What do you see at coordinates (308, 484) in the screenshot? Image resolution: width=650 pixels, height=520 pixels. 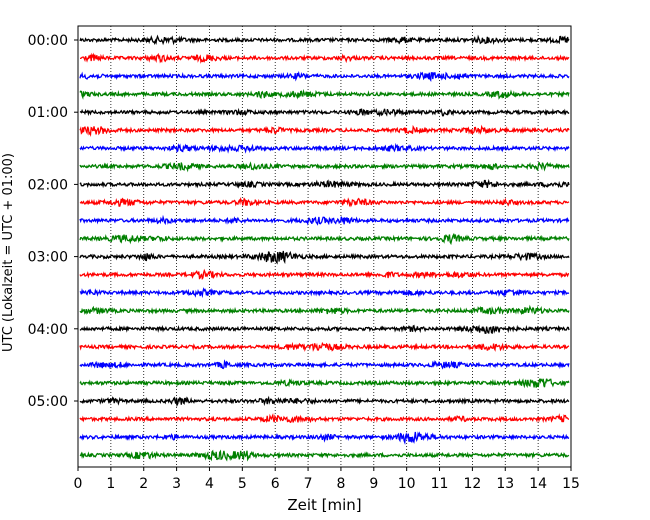 I see `x-tick-label-7: 7` at bounding box center [308, 484].